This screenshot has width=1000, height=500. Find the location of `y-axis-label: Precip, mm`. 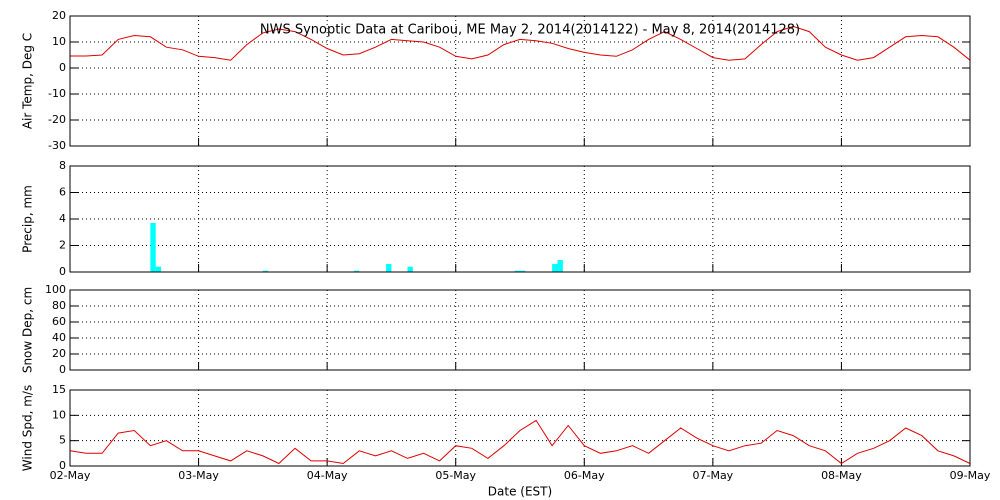

y-axis-label: Precip, mm is located at coordinates (28, 219).